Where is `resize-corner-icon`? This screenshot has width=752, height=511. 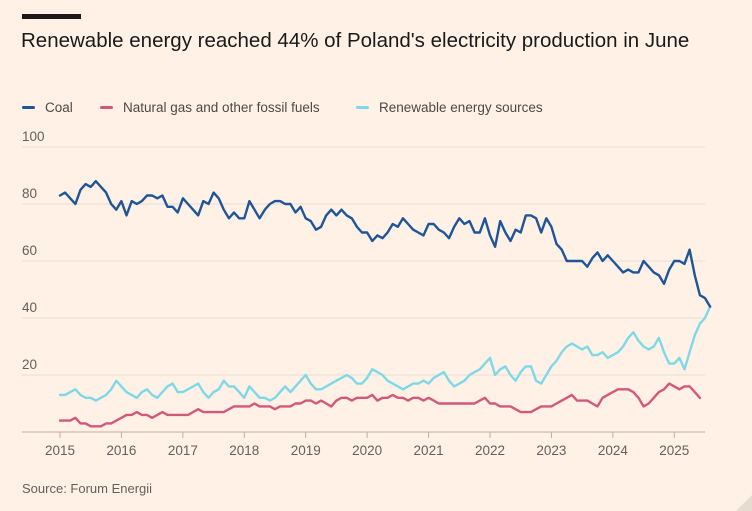
resize-corner-icon is located at coordinates (744, 503).